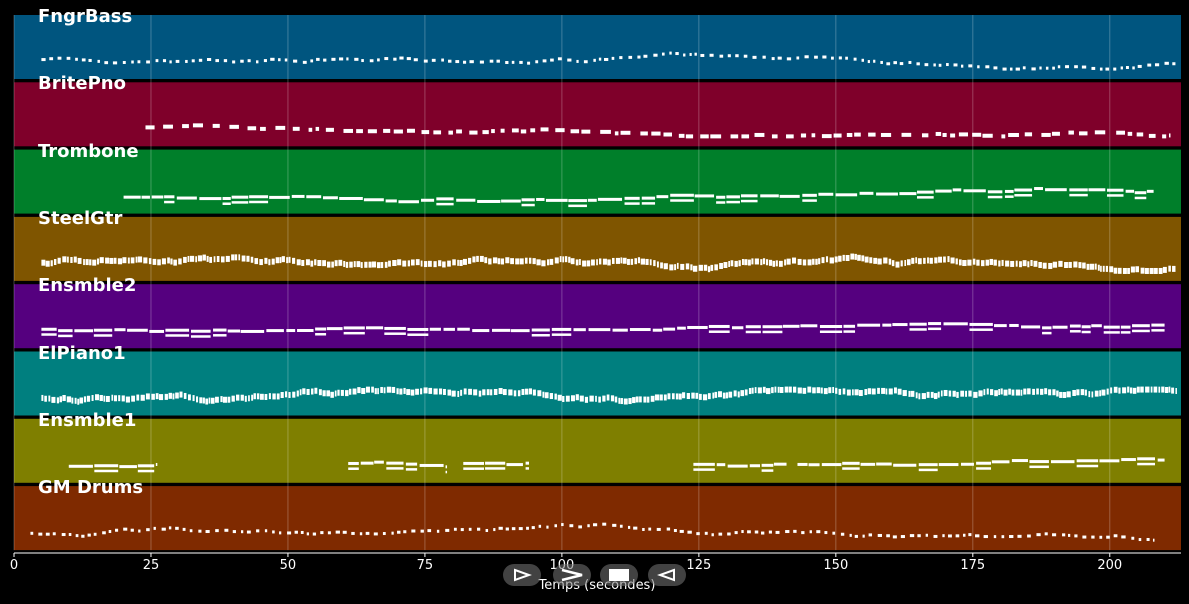  Describe the element at coordinates (667, 575) in the screenshot. I see `rewind-button` at that location.